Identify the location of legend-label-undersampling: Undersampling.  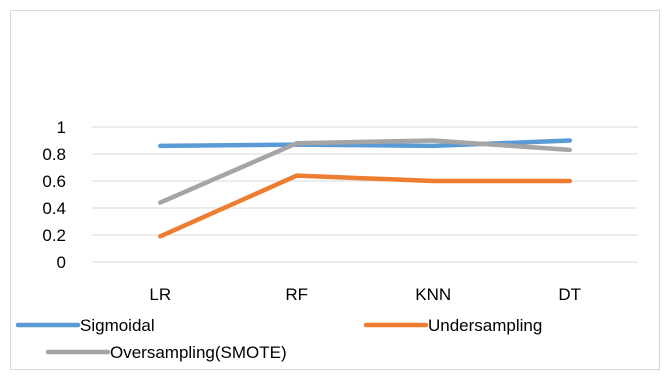
(485, 325).